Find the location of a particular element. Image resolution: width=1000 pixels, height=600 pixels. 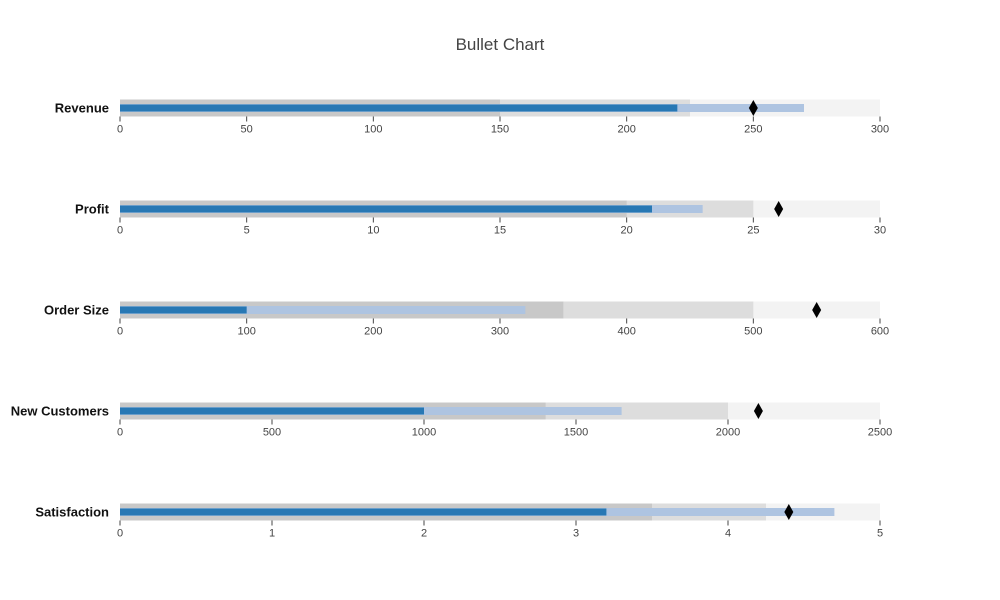

tick-label: 2000 is located at coordinates (728, 433).